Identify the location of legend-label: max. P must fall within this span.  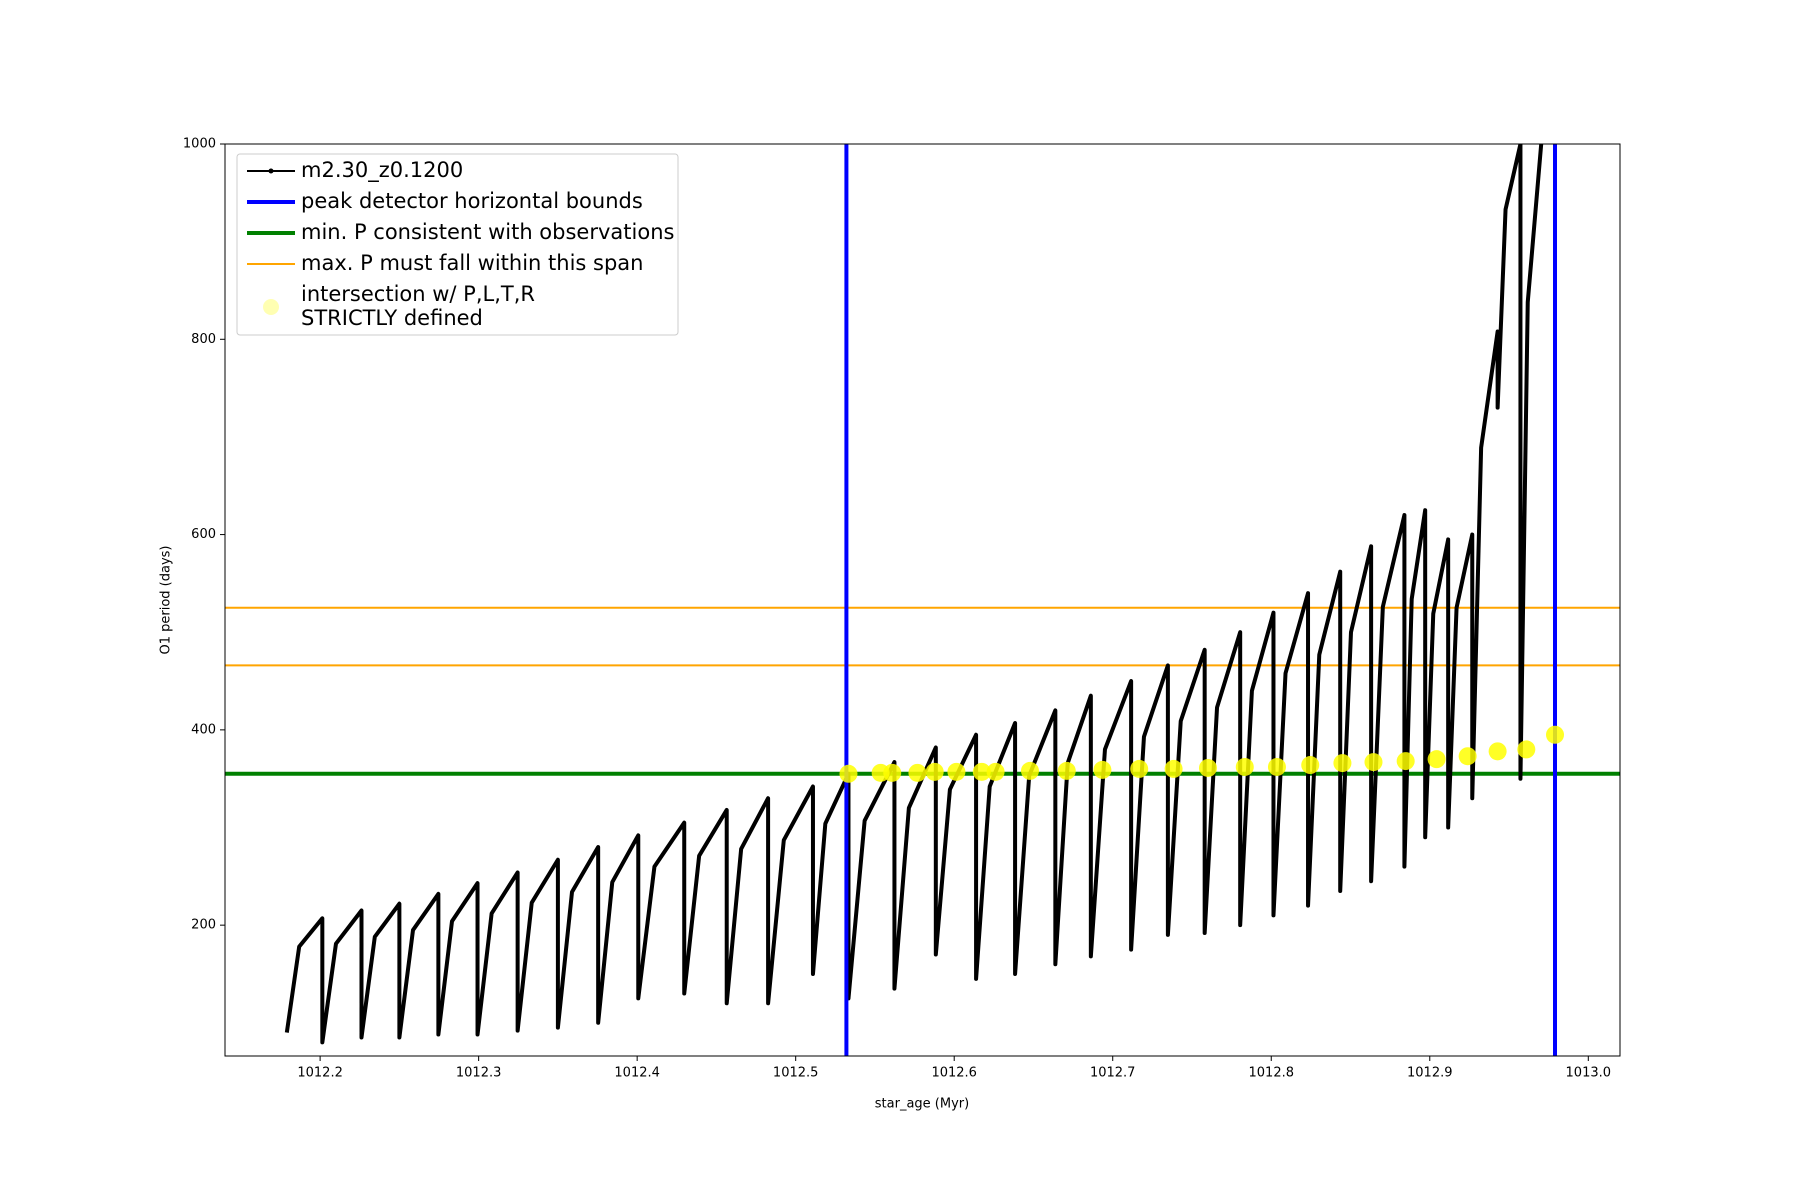
(472, 263).